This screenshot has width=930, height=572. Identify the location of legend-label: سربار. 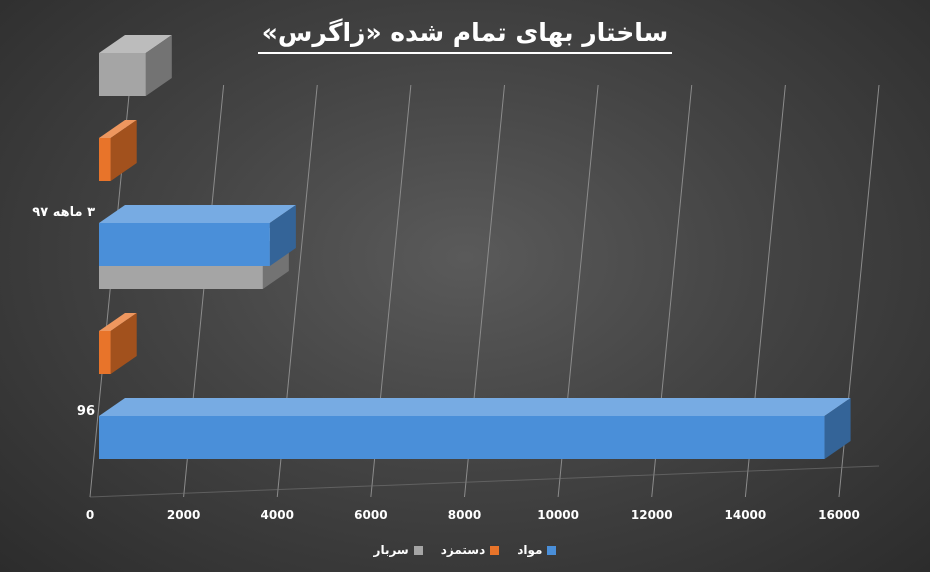
(391, 550).